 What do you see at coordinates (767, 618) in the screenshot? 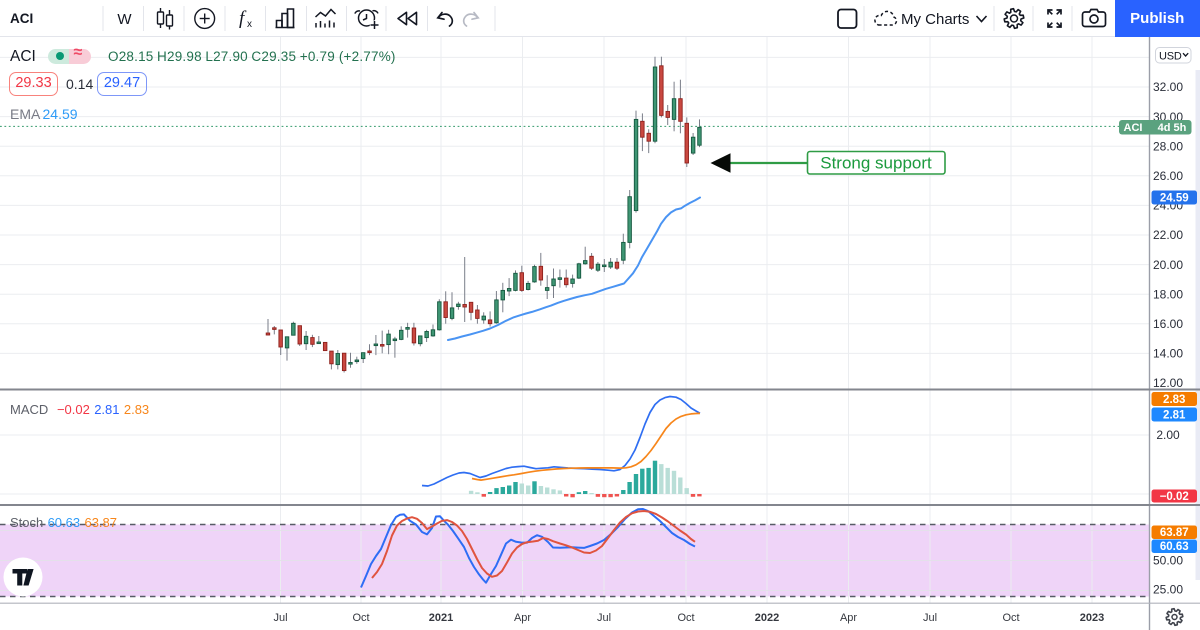
I see `svg-text: 2022` at bounding box center [767, 618].